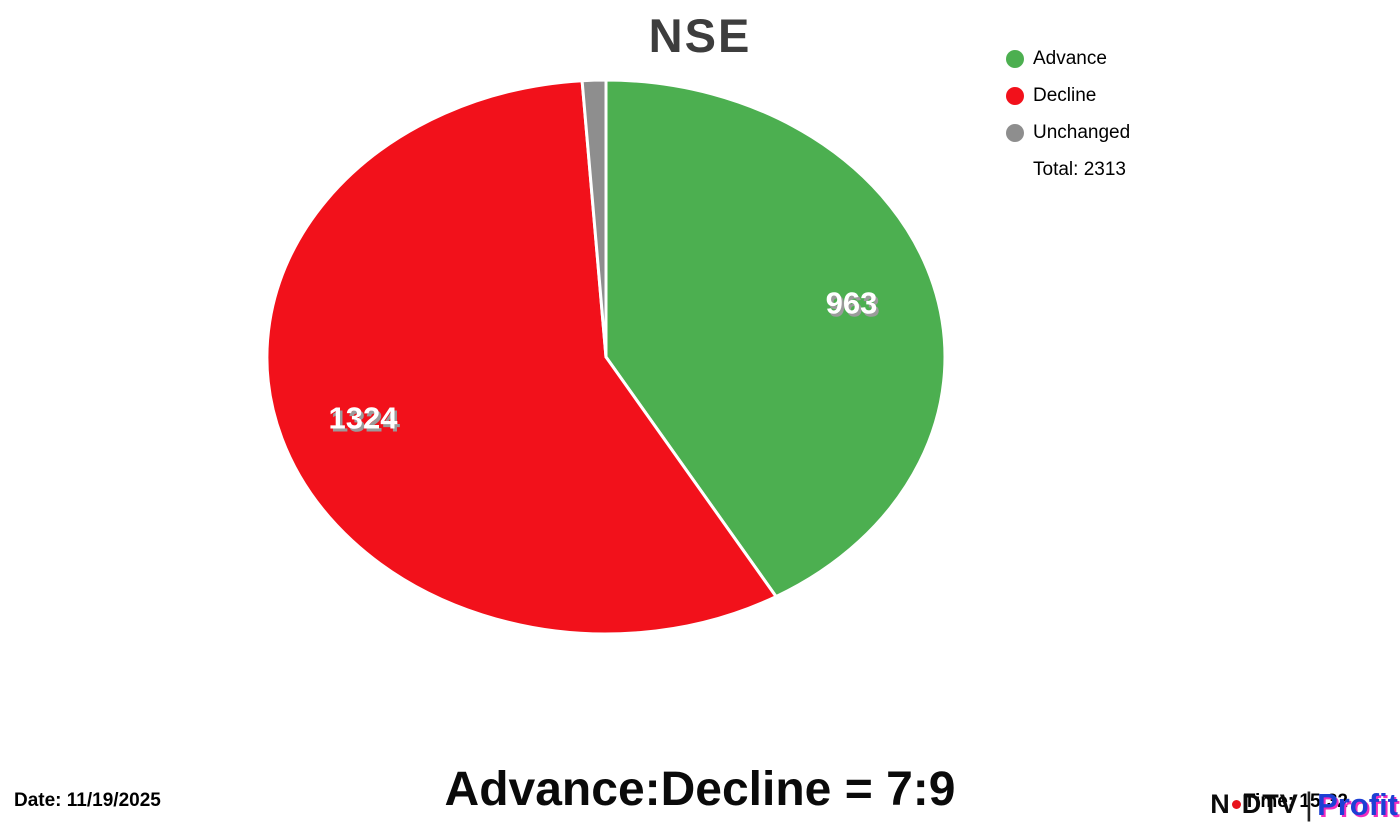 This screenshot has width=1400, height=840. What do you see at coordinates (1068, 114) in the screenshot?
I see `legend: Advance Decline Unchanged Total: 2313` at bounding box center [1068, 114].